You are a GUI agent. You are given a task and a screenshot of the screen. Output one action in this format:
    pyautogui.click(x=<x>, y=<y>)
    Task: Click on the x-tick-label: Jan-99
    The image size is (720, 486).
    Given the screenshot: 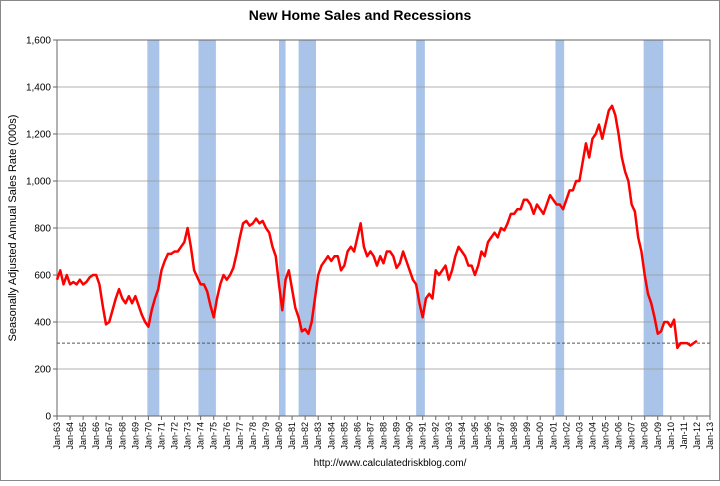 What is the action you would take?
    pyautogui.click(x=527, y=436)
    